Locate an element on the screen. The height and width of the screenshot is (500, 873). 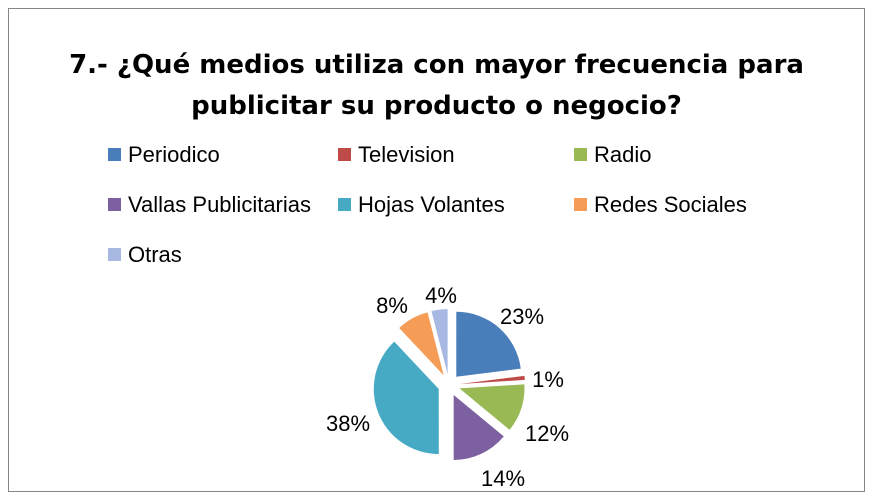
data-label-radio: 12% is located at coordinates (547, 433).